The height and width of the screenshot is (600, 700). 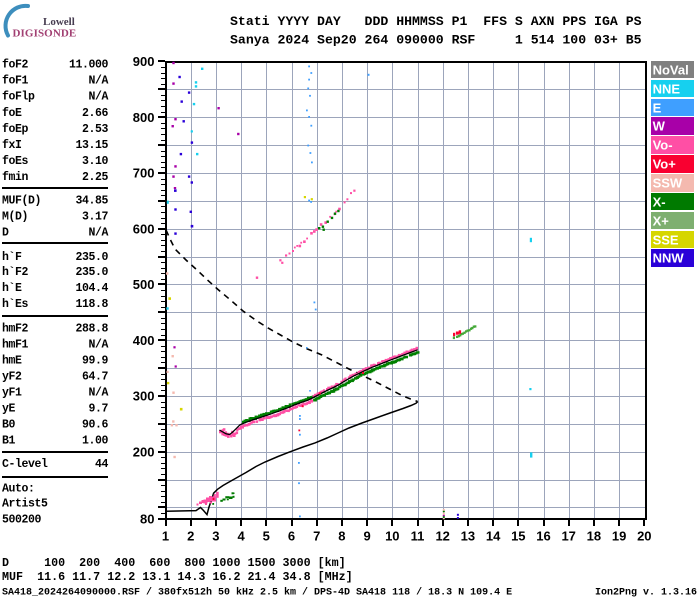 What do you see at coordinates (568, 536) in the screenshot?
I see `svg-text: 17` at bounding box center [568, 536].